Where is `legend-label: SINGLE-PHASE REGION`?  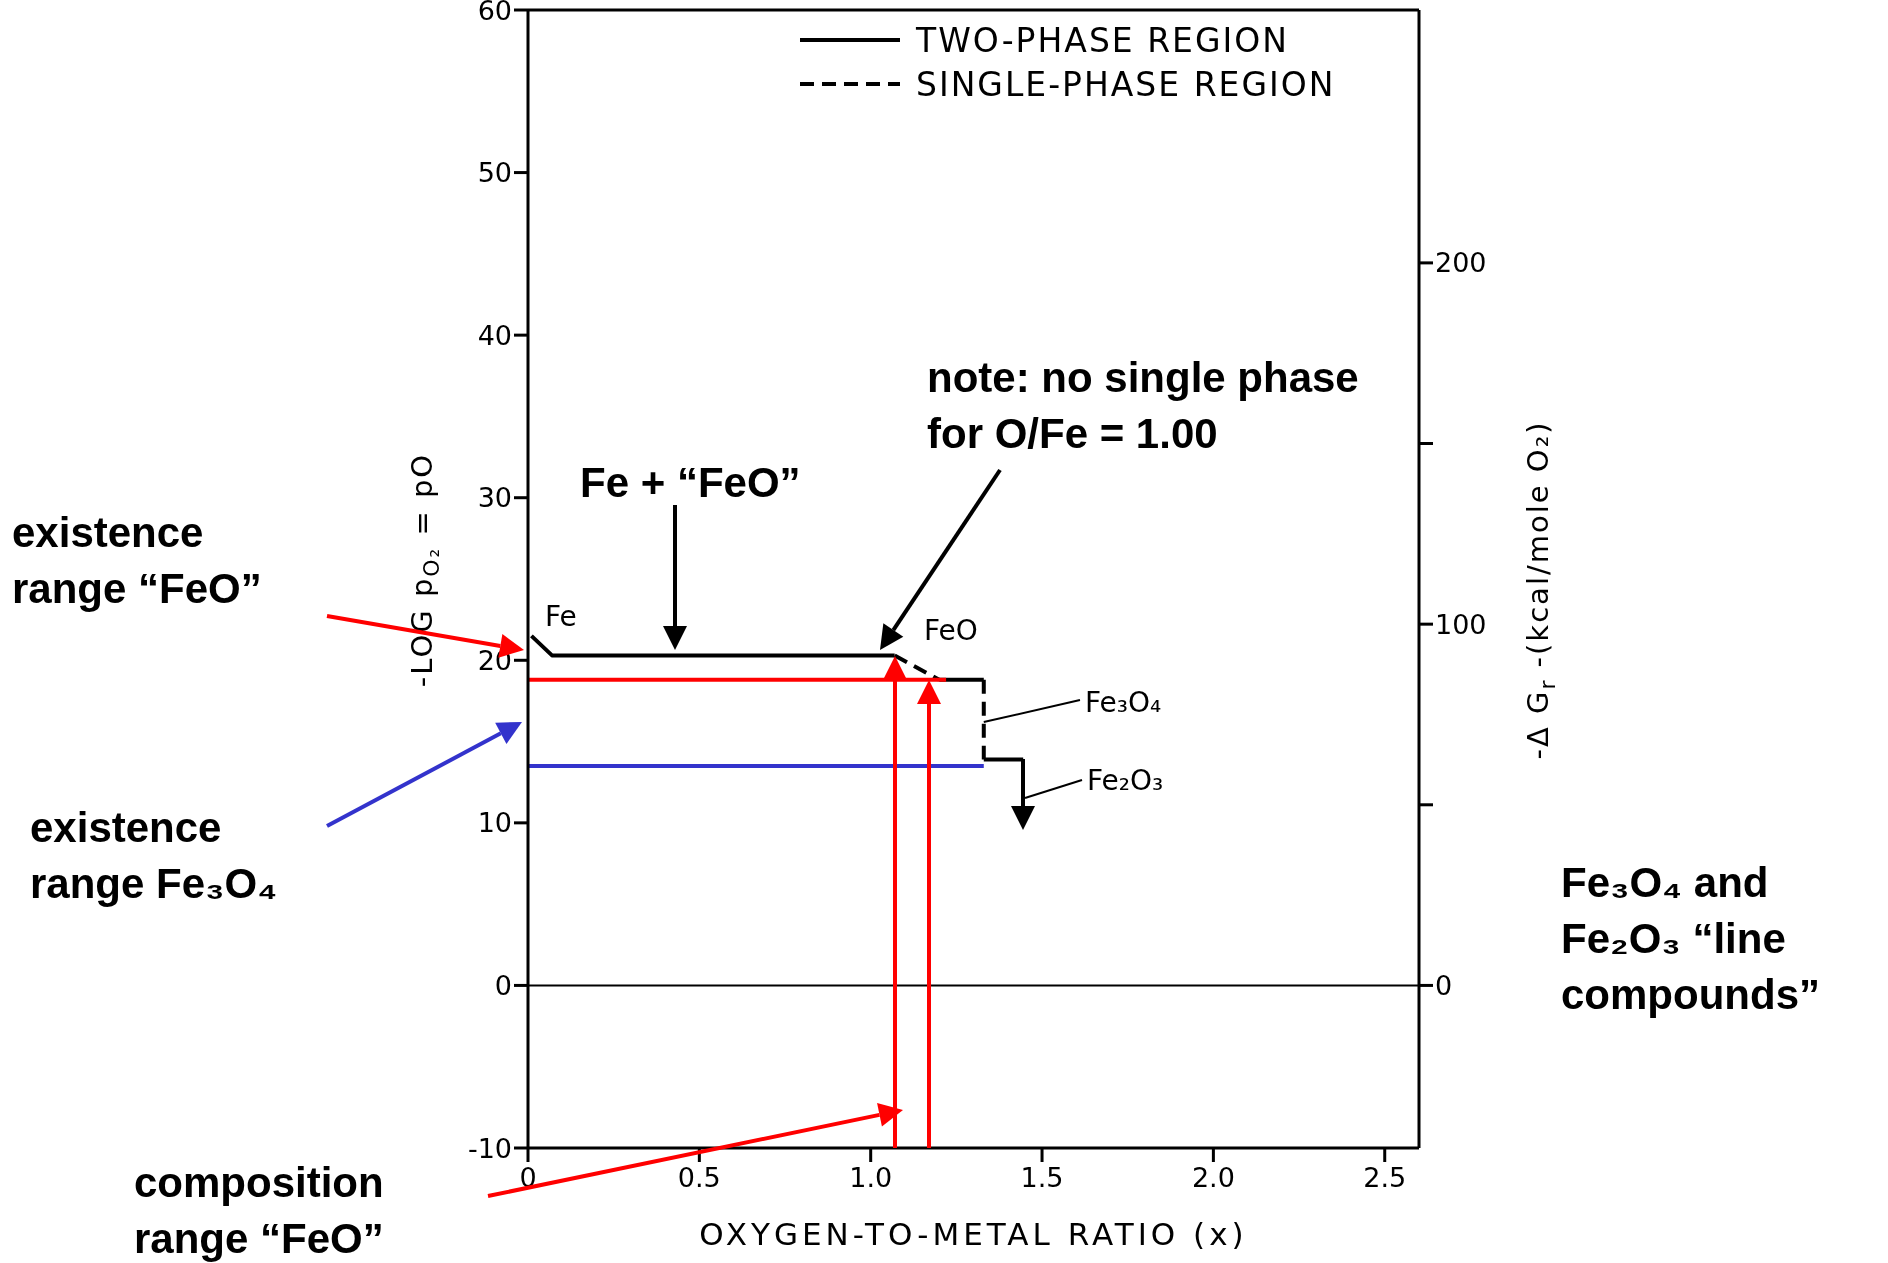 legend-label: SINGLE-PHASE REGION is located at coordinates (1126, 84).